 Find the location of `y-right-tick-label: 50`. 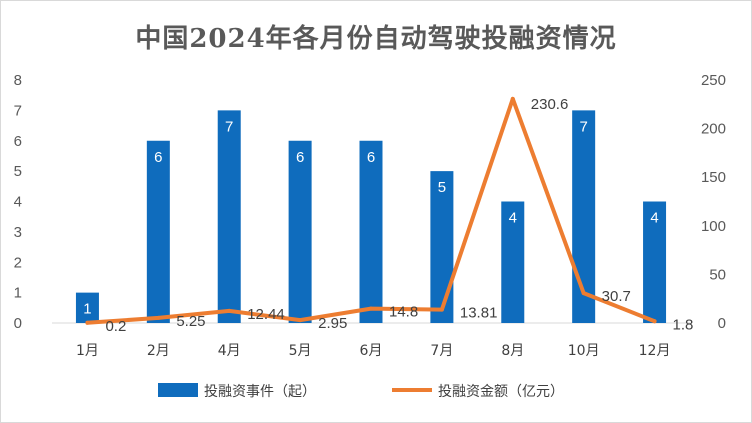

y-right-tick-label: 50 is located at coordinates (717, 274).